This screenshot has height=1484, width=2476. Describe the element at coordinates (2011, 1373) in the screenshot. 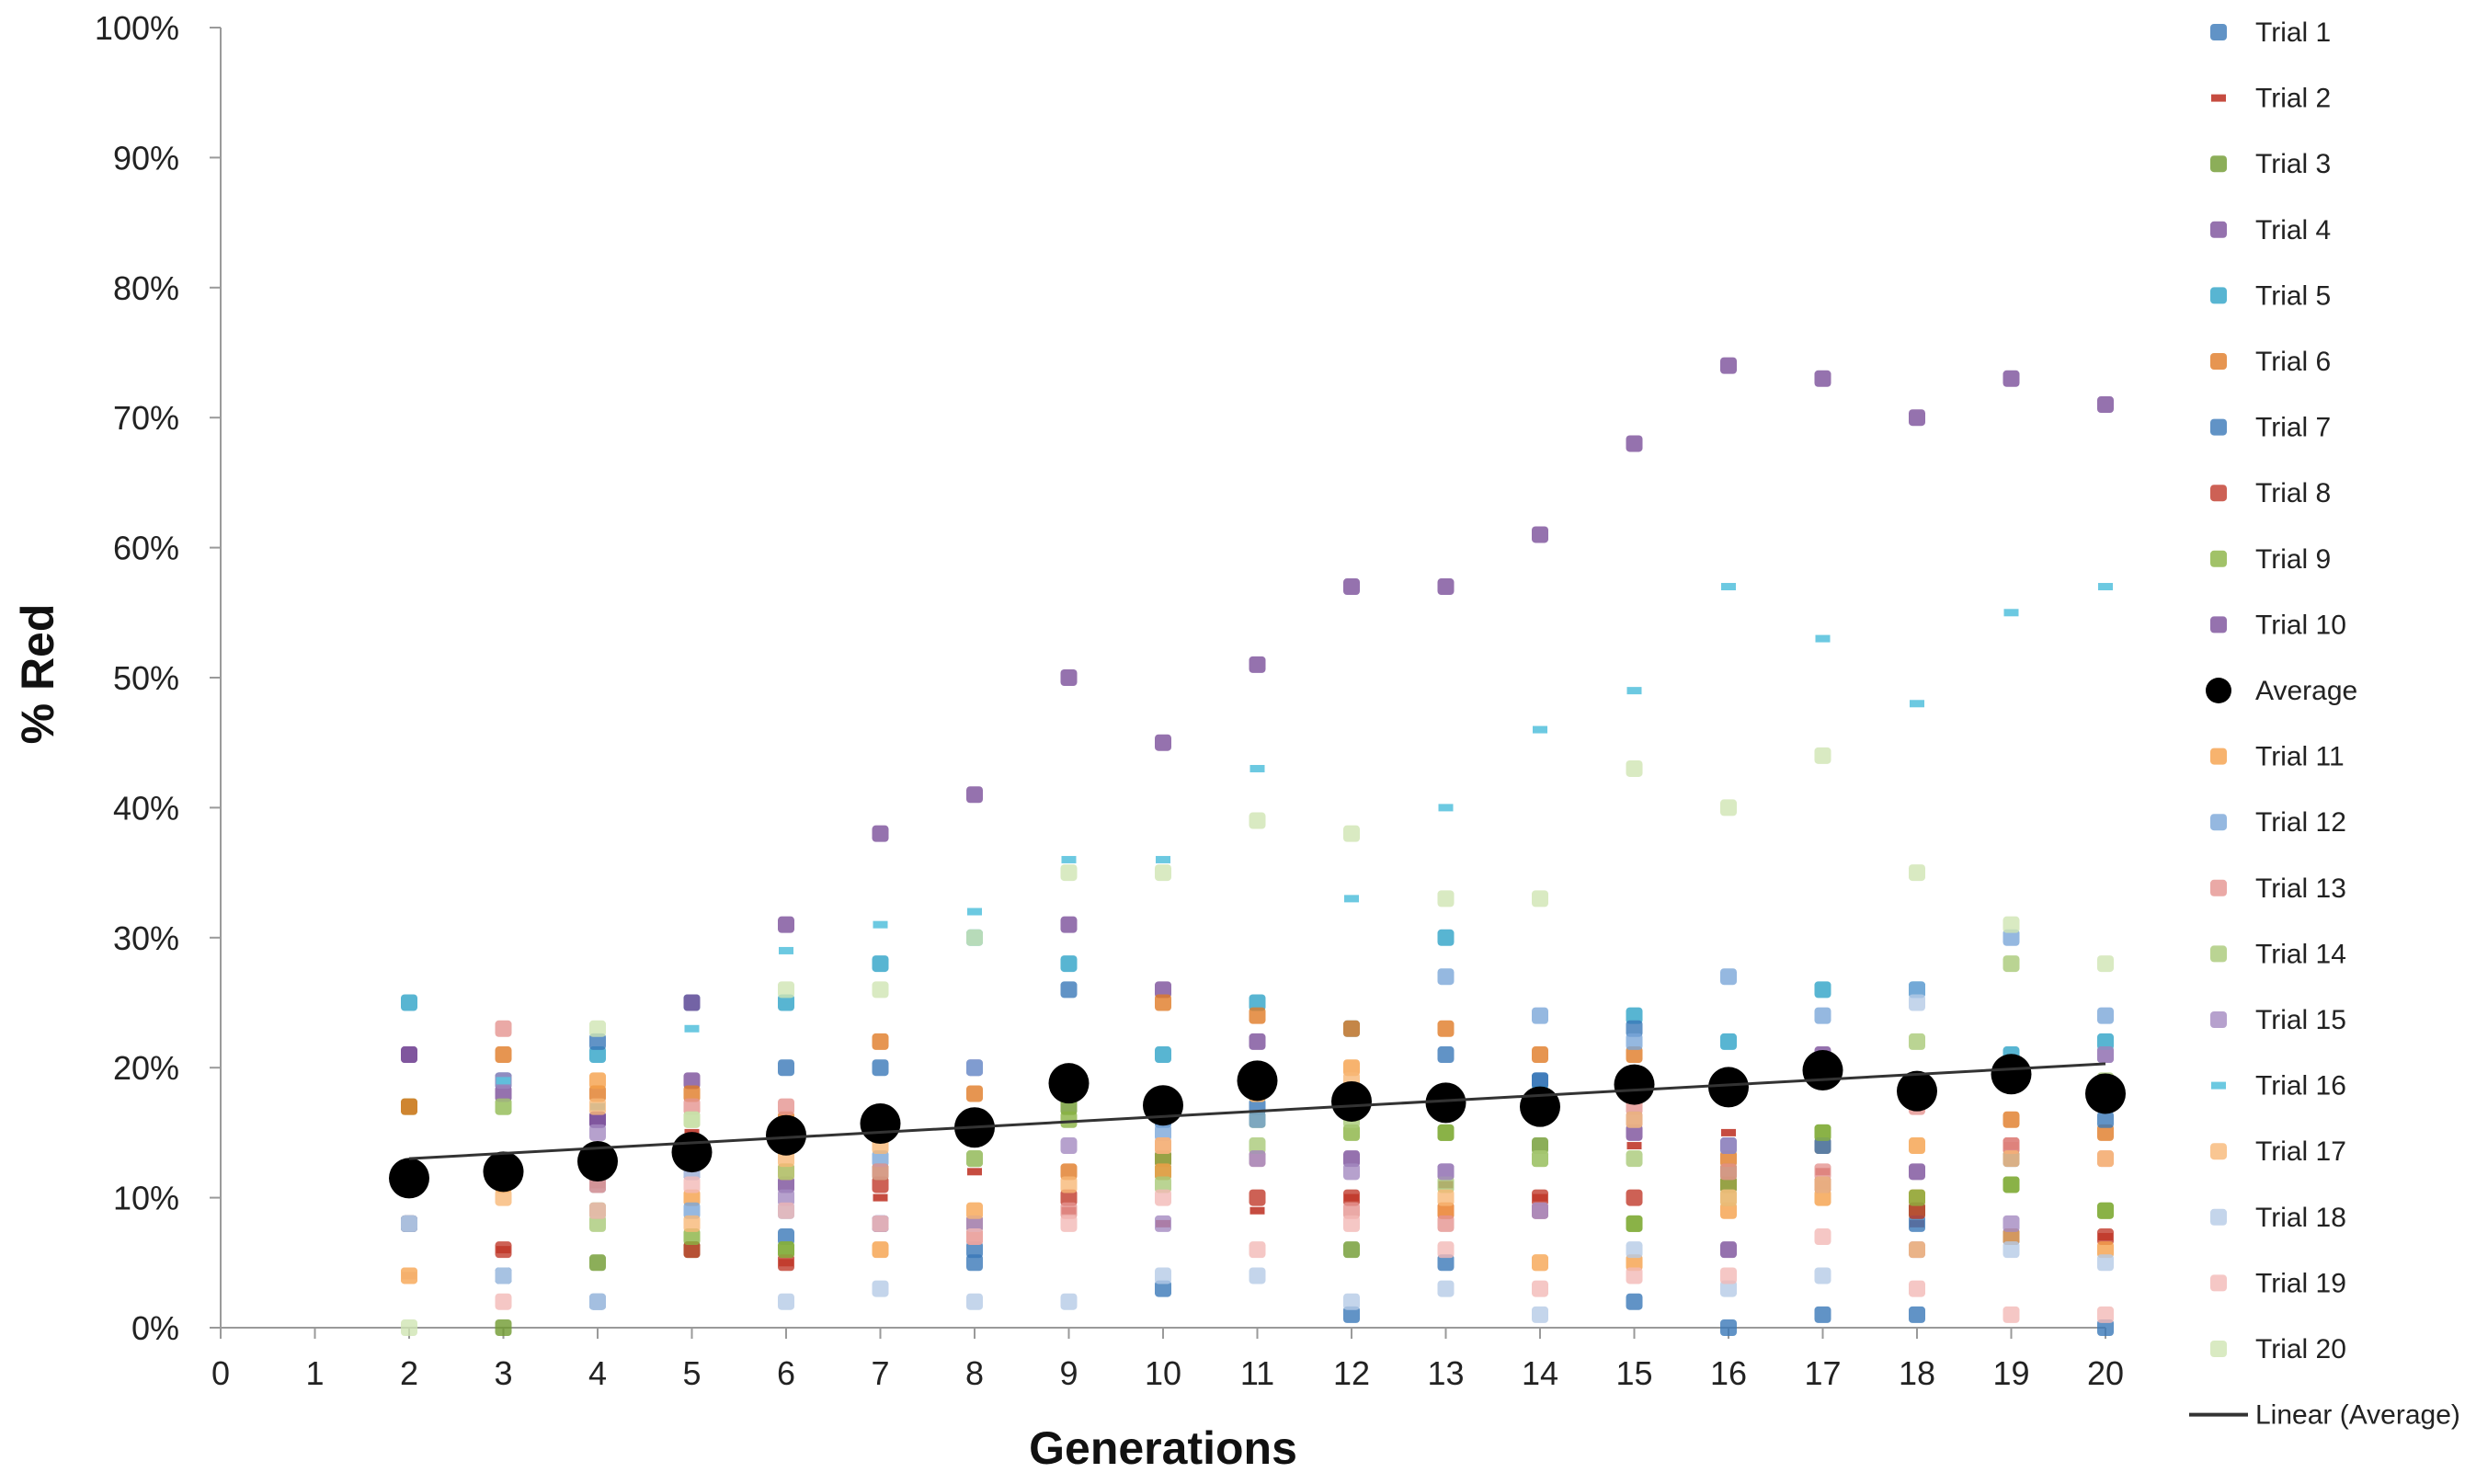

I see `x-tick-label: 19` at that location.